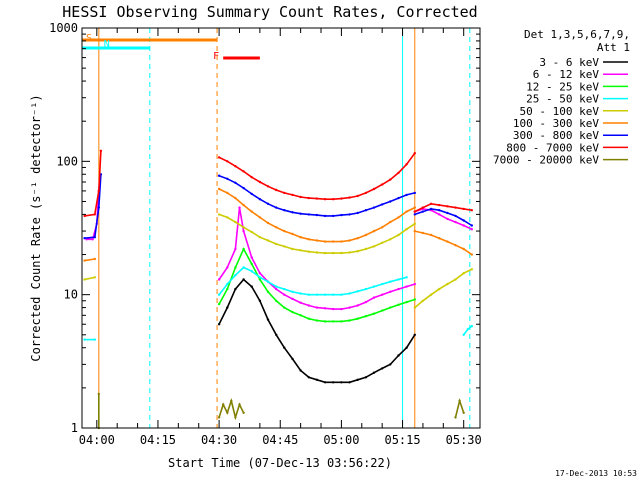 The width and height of the screenshot is (640, 480). What do you see at coordinates (67, 161) in the screenshot?
I see `y-tick-label: 100` at bounding box center [67, 161].